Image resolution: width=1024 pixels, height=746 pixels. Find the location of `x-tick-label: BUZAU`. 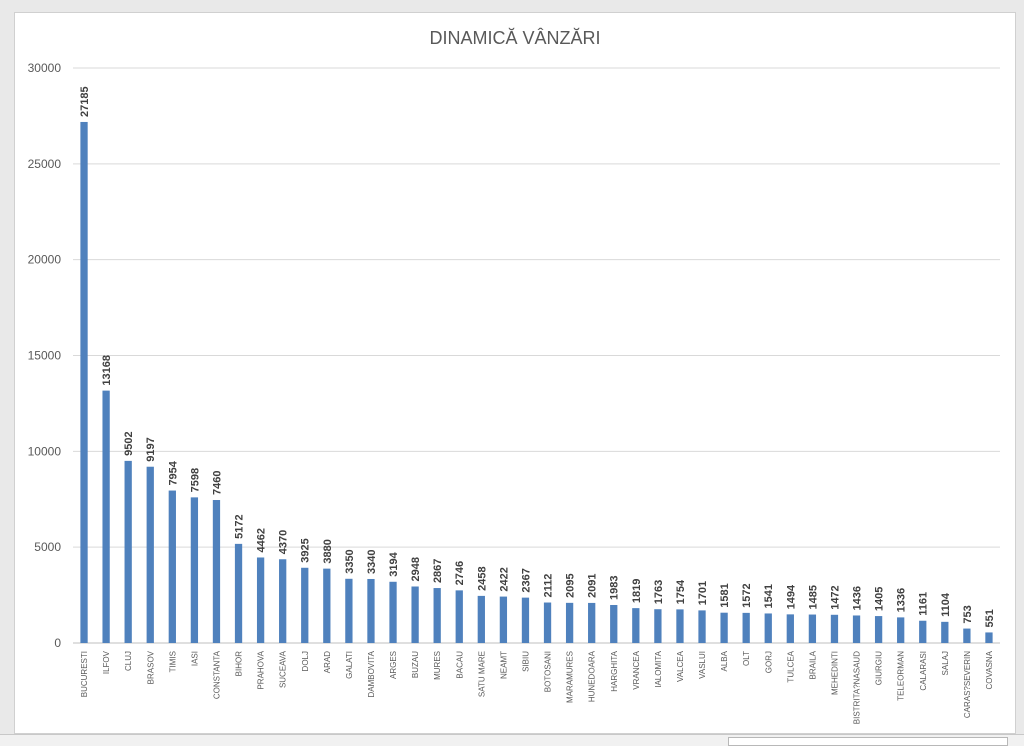

x-tick-label: BUZAU is located at coordinates (415, 664).